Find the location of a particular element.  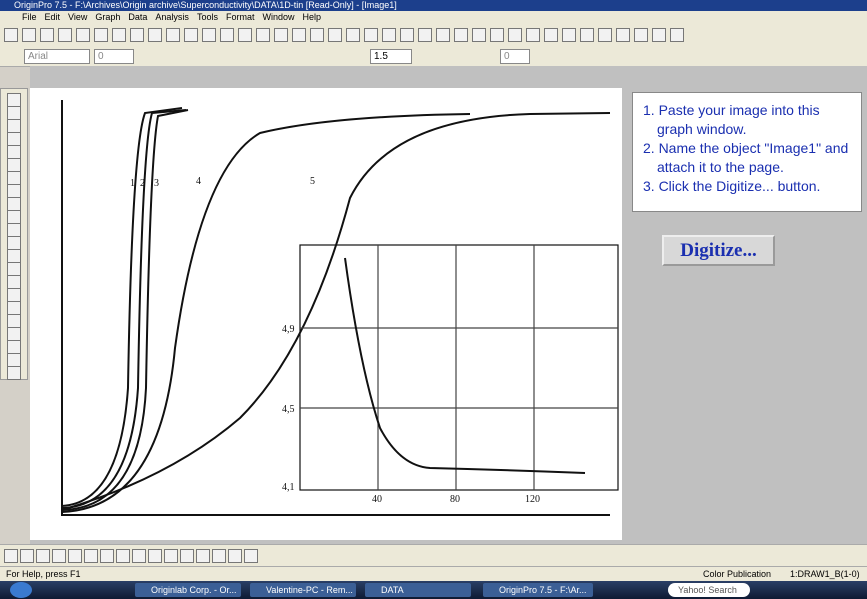

menu-item: Format is located at coordinates (240, 17).